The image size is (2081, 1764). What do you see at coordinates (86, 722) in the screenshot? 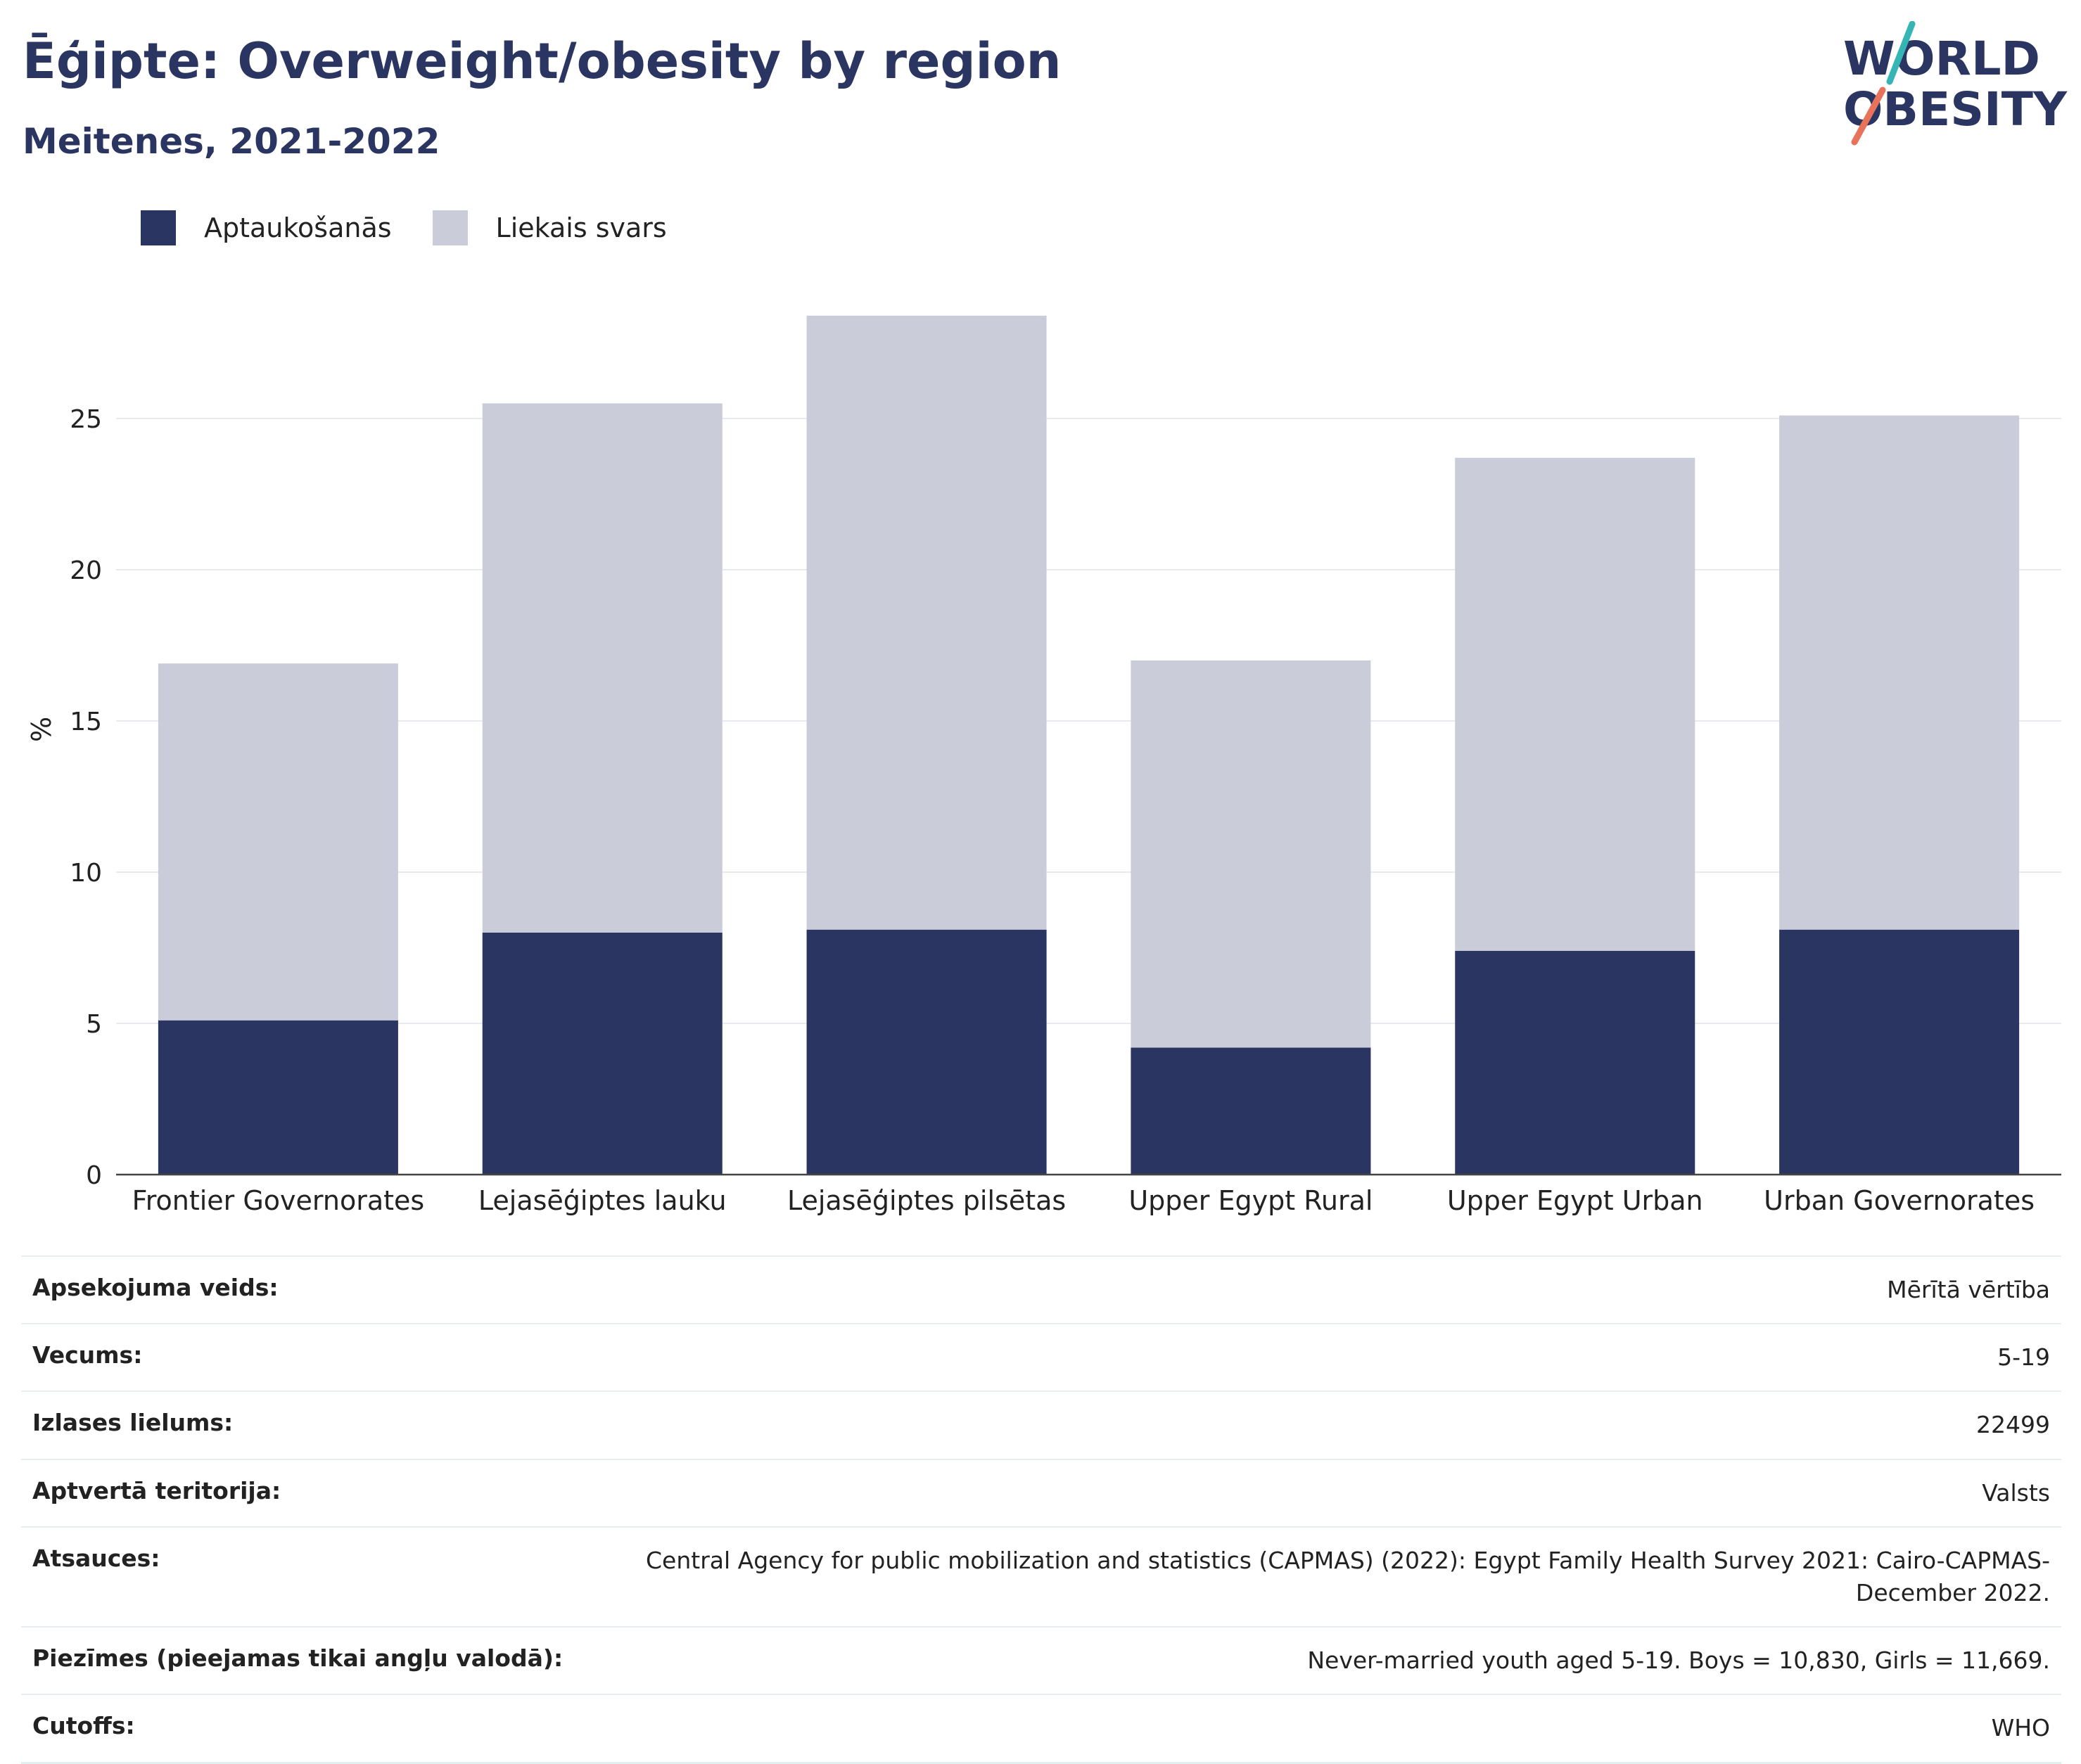
I see `y-tick-label: 15` at bounding box center [86, 722].